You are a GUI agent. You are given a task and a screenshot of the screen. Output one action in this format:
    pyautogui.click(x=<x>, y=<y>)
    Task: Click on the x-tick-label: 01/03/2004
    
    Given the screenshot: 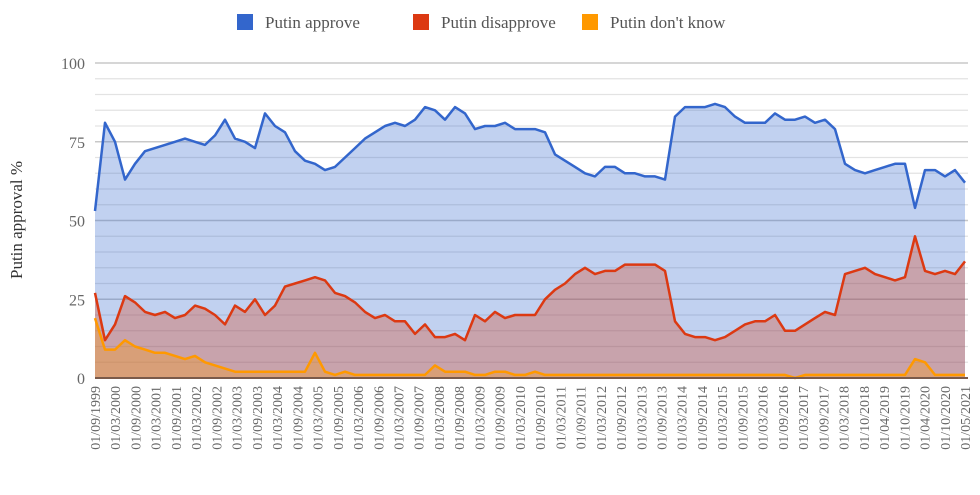 What is the action you would take?
    pyautogui.click(x=278, y=418)
    